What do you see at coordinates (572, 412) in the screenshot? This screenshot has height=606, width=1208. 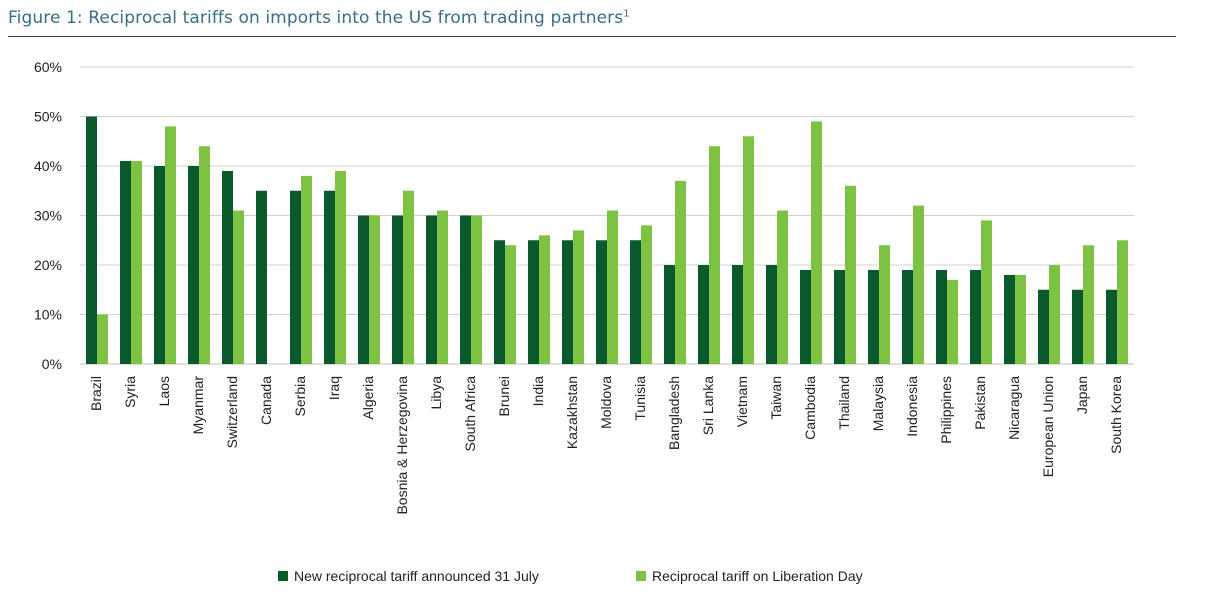 I see `x-category-label: Kazakhstan` at bounding box center [572, 412].